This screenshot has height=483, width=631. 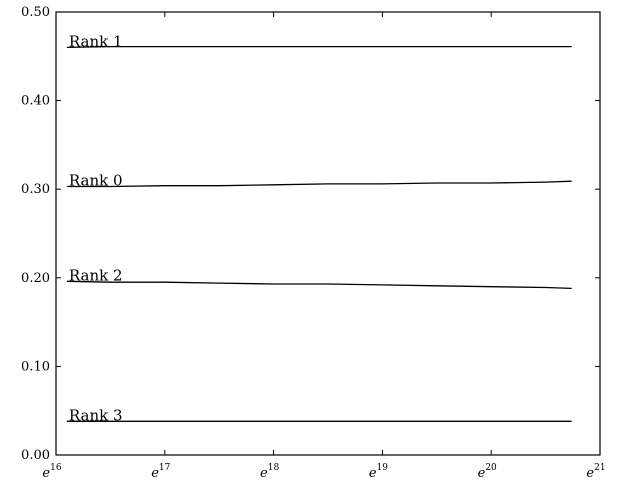 What do you see at coordinates (96, 228) in the screenshot?
I see `labels-layer: Rank 1 Rank 0 Rank 2 Rank 3` at bounding box center [96, 228].